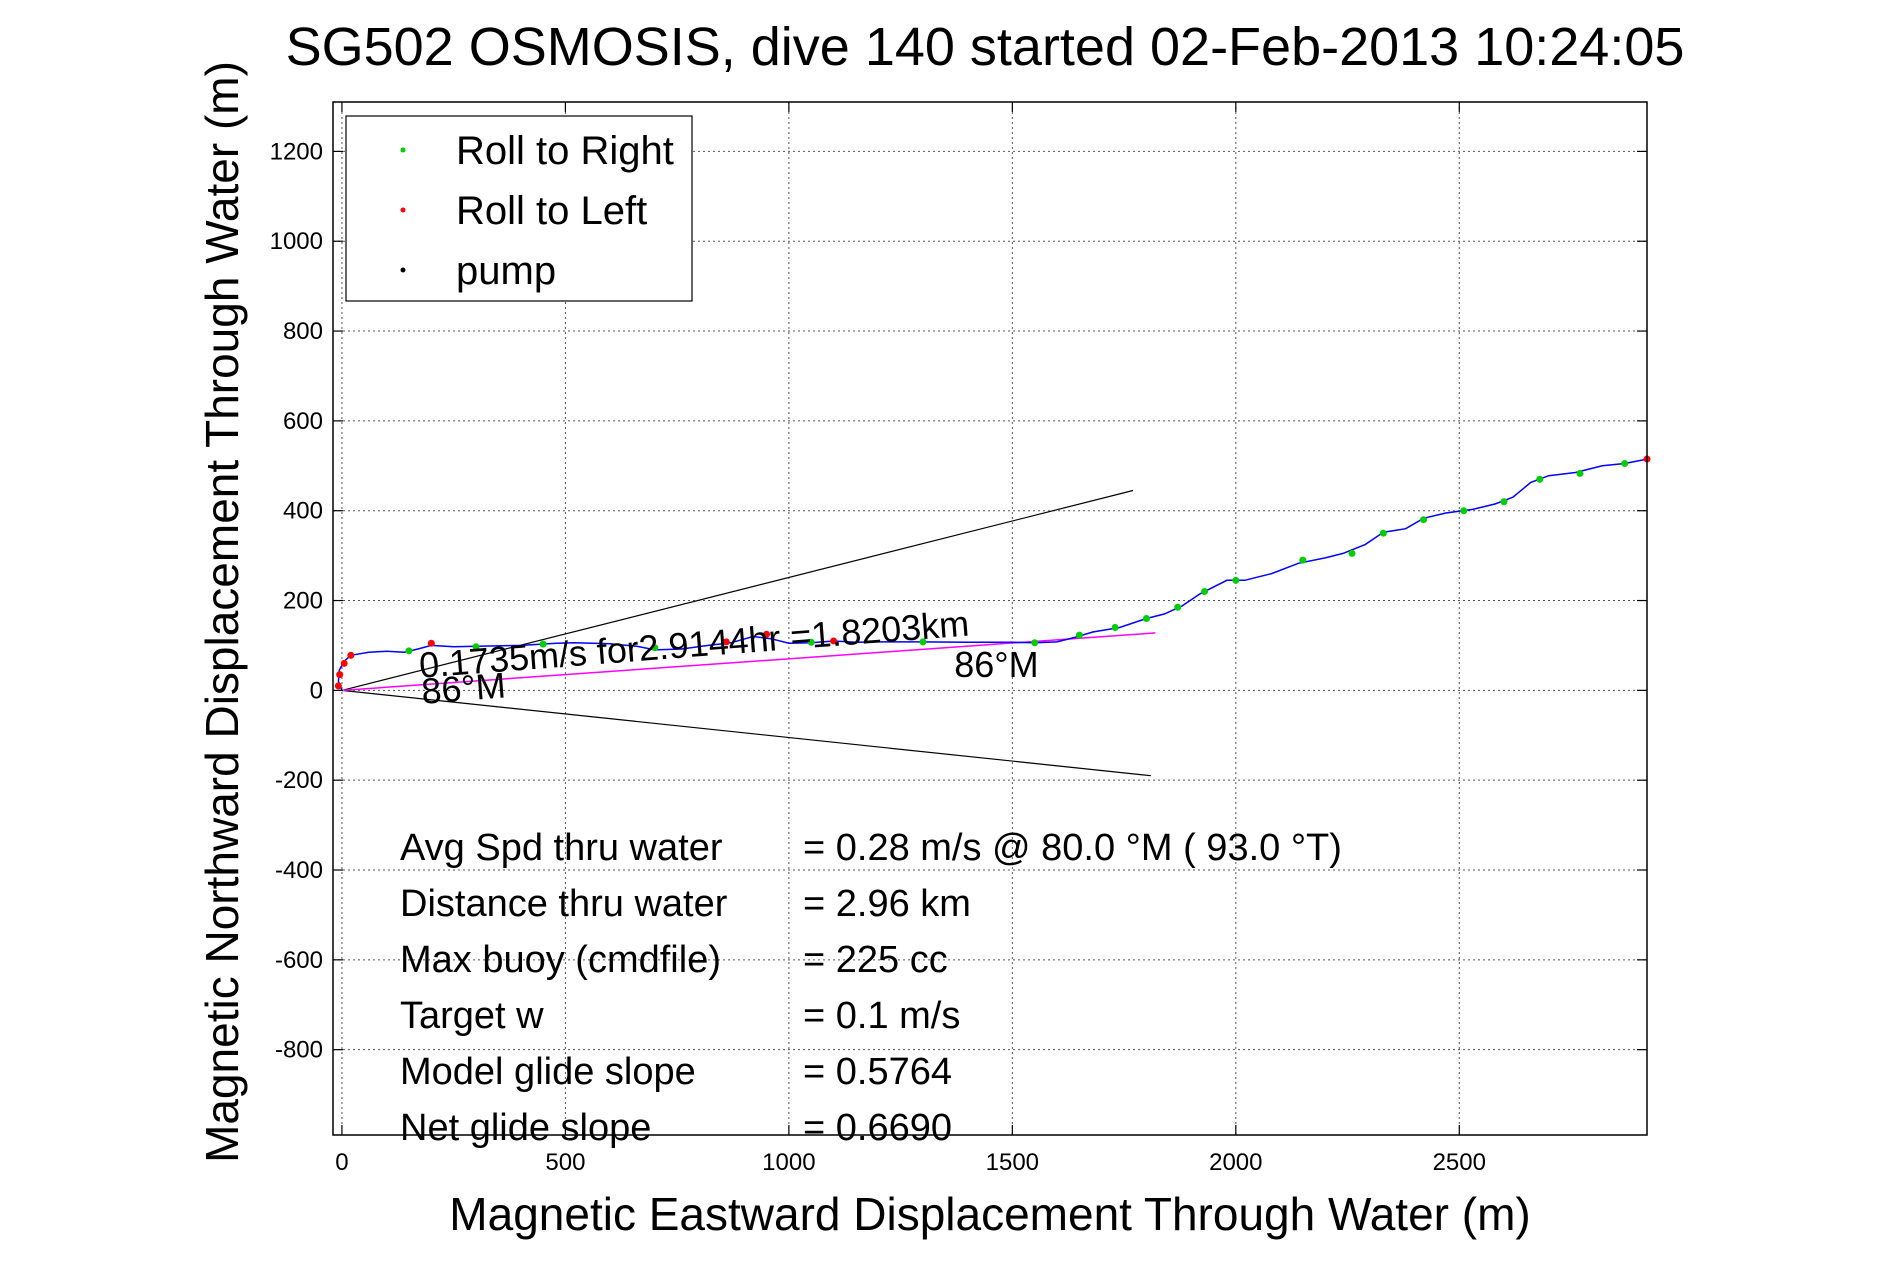  What do you see at coordinates (1072, 848) in the screenshot?
I see `stat-value: = 0.28 m/s @ 80.0 °M ( 93.0 °T)` at bounding box center [1072, 848].